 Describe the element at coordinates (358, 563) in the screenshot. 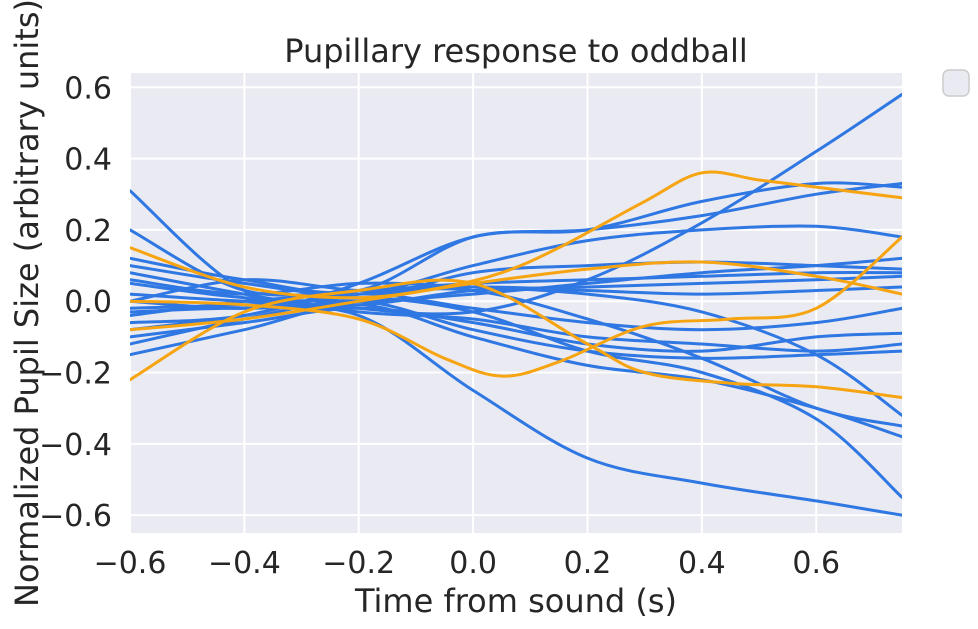

I see `x-tick-label: −0.2` at that location.